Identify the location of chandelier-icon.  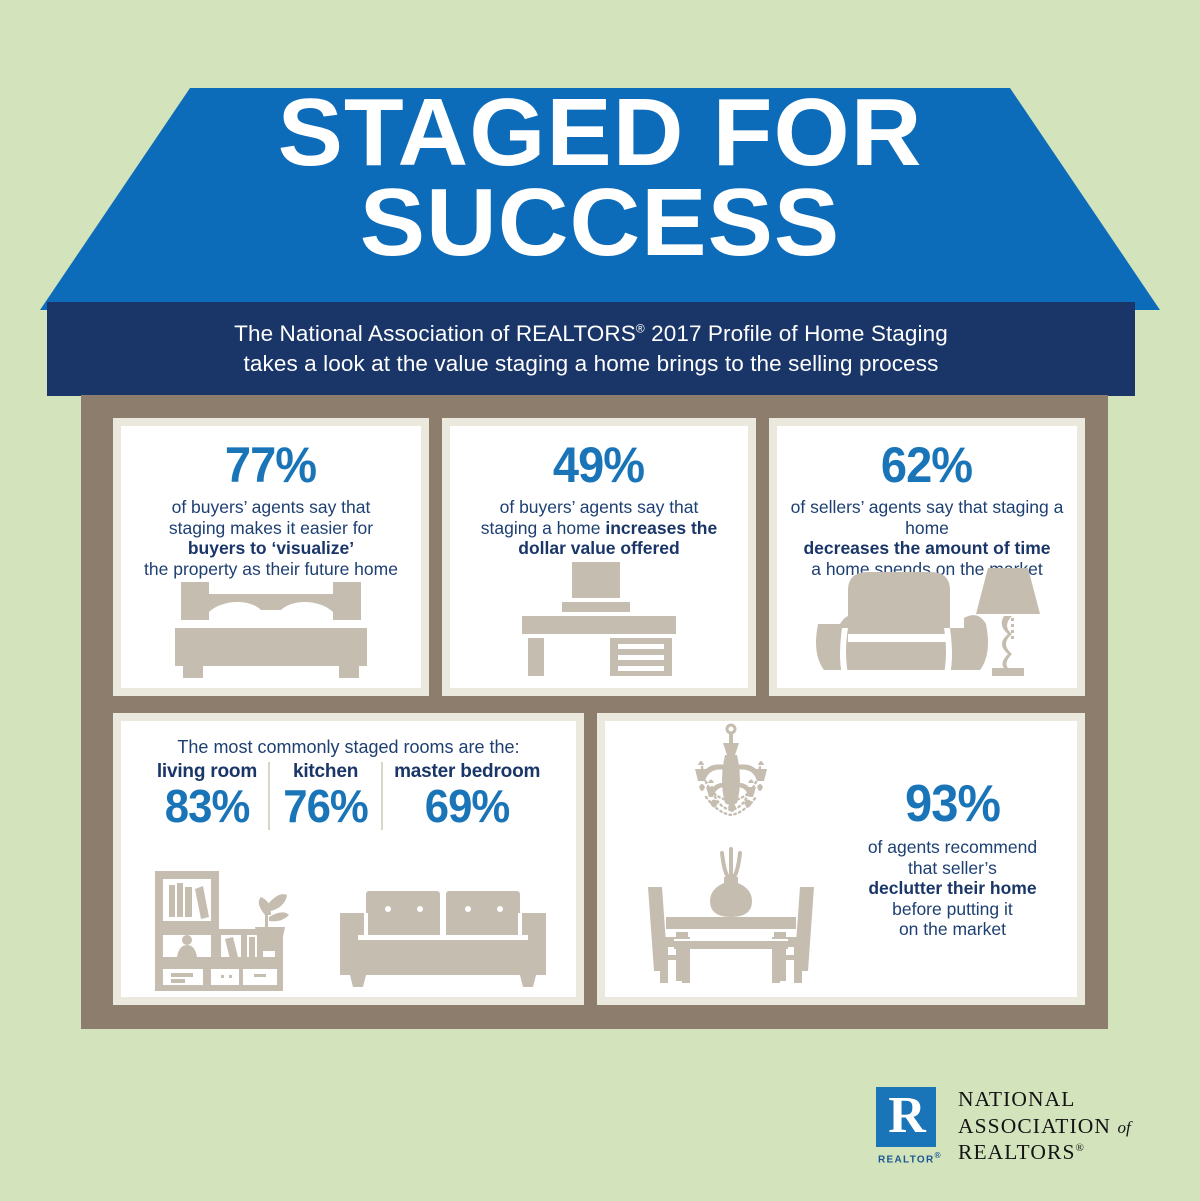
(731, 770).